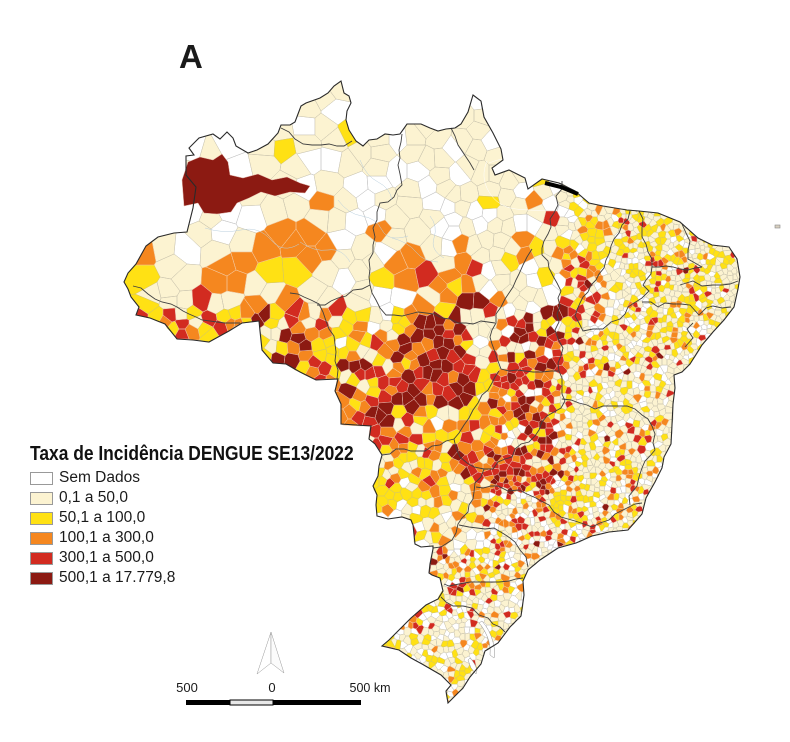 This screenshot has width=790, height=742. Describe the element at coordinates (271, 687) in the screenshot. I see `svg-text: 0` at that location.